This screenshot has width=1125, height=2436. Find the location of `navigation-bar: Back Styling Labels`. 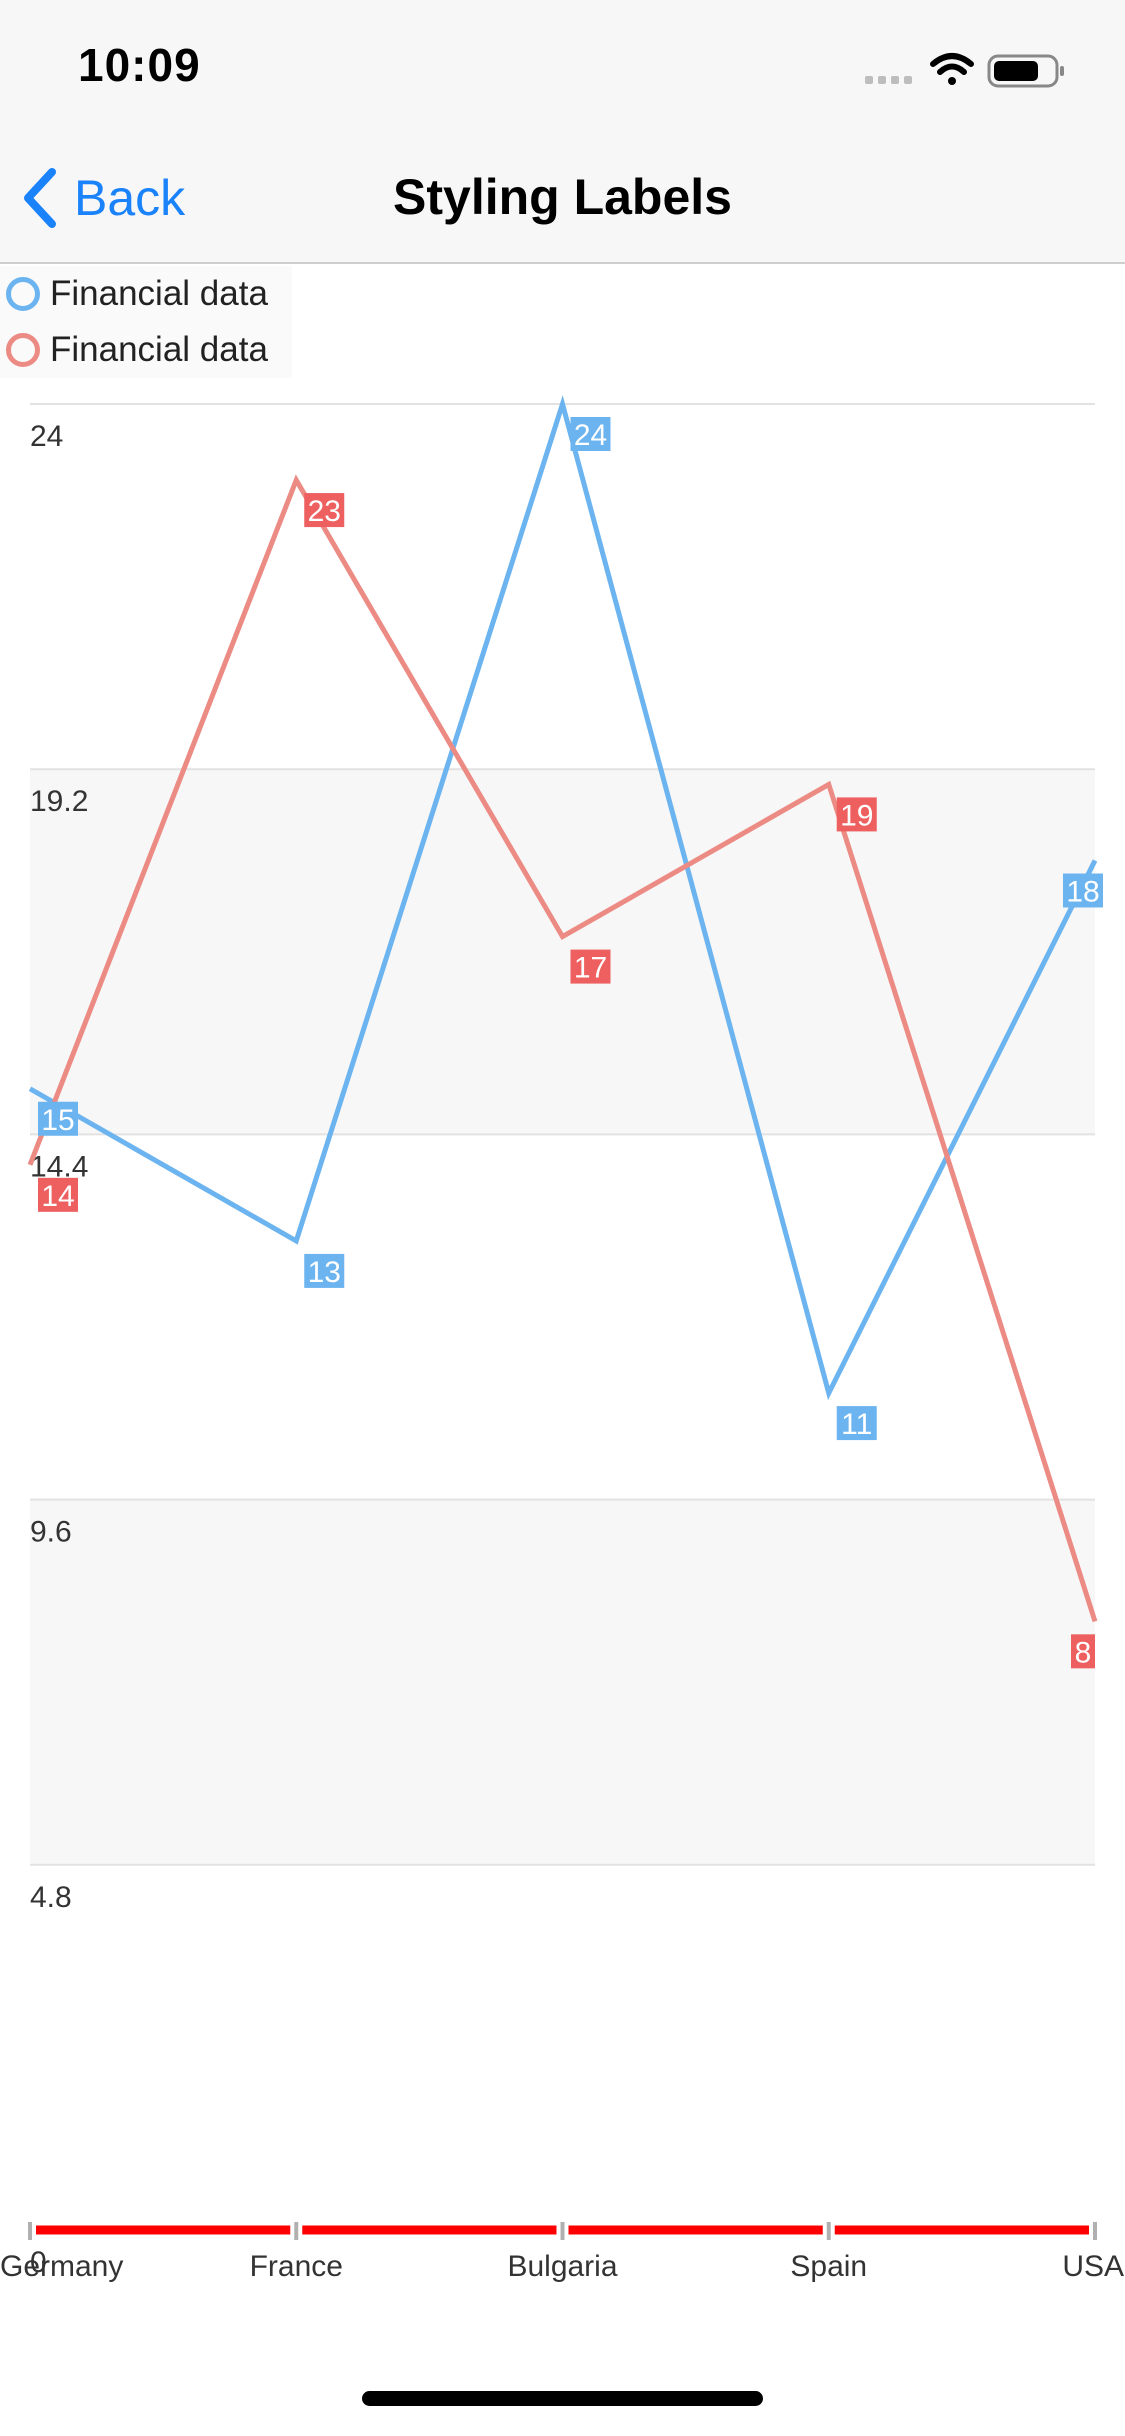

navigation-bar: Back Styling Labels is located at coordinates (562, 198).